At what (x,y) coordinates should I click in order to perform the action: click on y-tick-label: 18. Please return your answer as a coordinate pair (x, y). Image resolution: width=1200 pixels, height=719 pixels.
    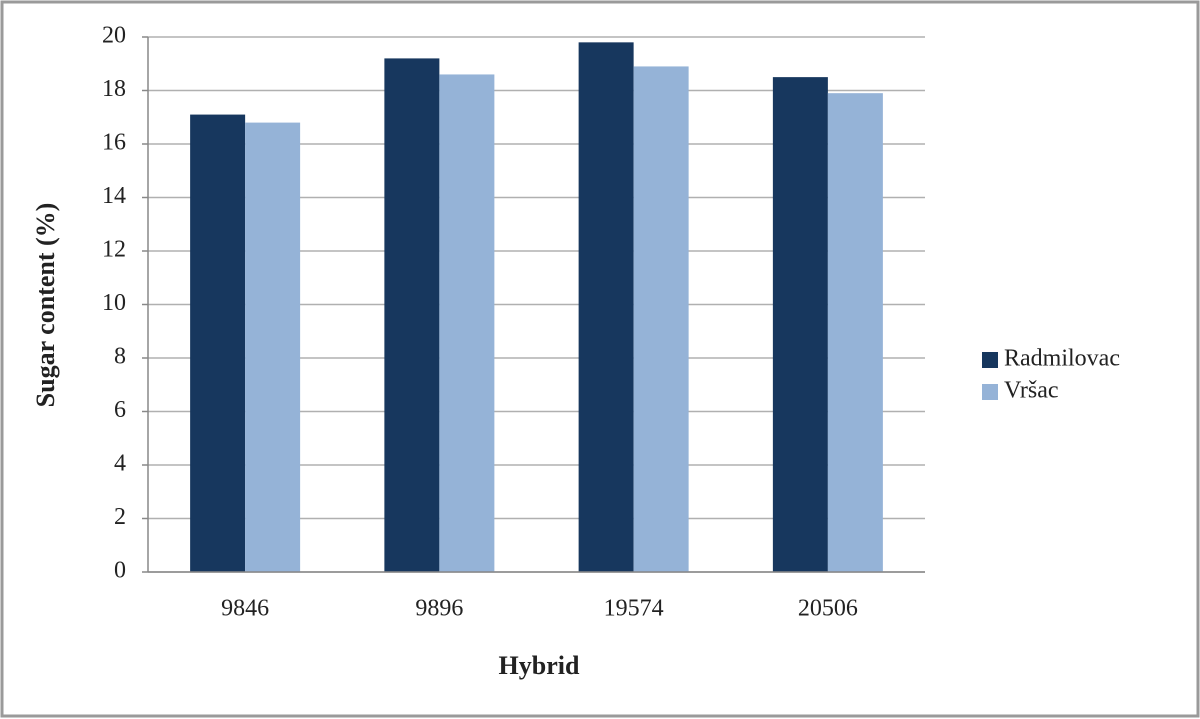
    Looking at the image, I should click on (114, 89).